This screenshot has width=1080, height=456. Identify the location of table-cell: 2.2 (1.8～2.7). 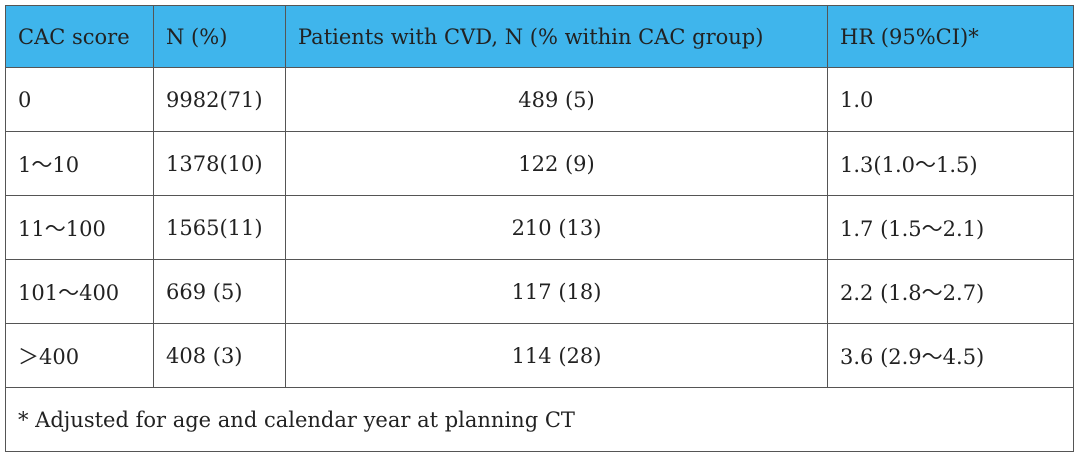
(950, 291).